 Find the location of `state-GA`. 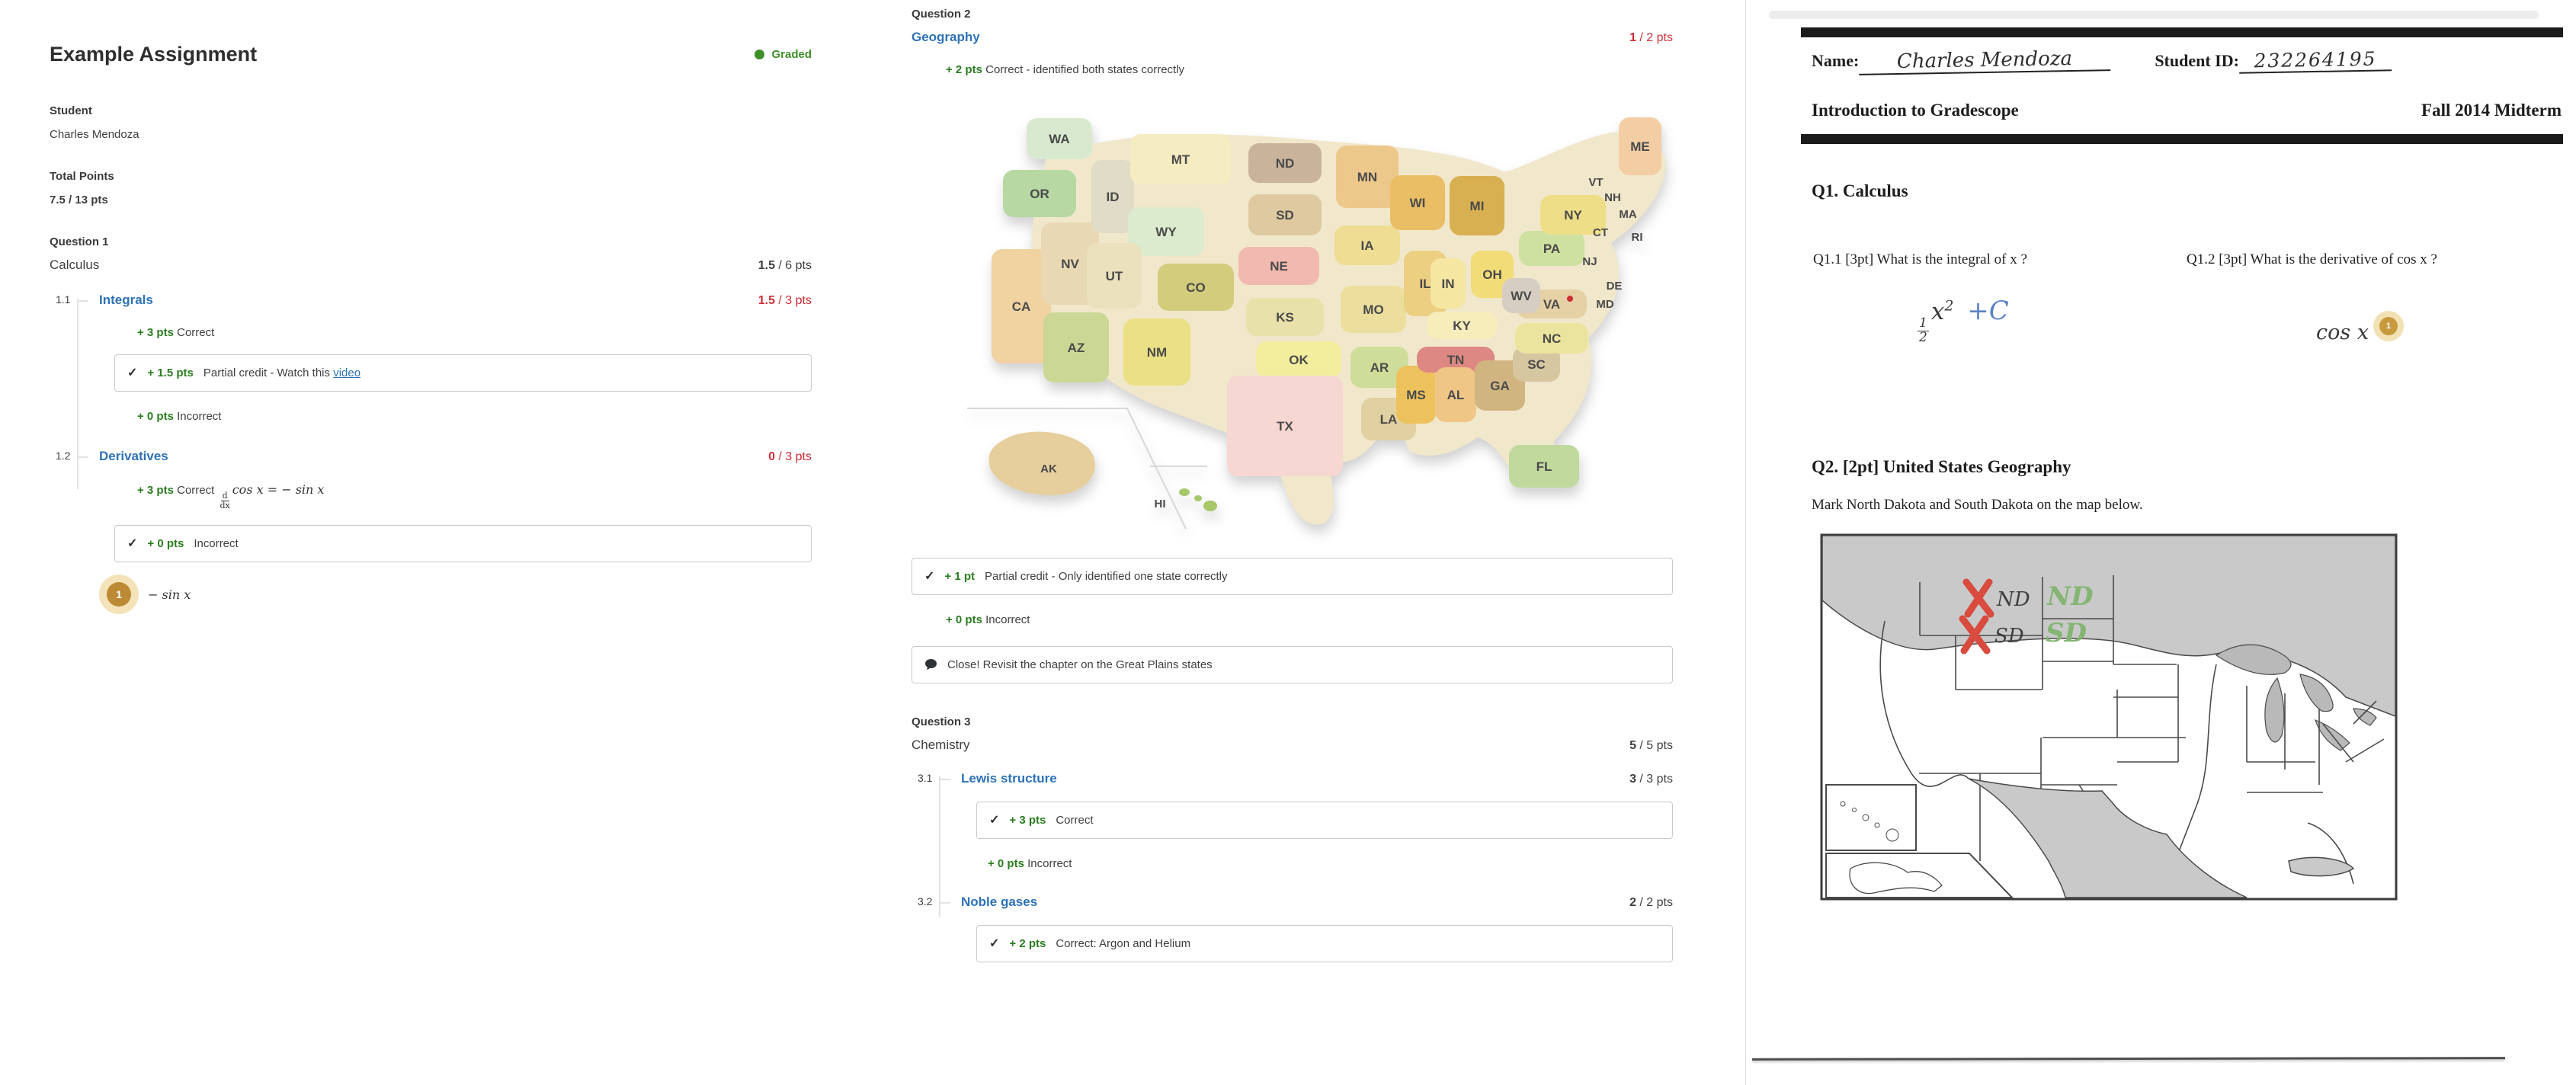

state-GA is located at coordinates (1500, 385).